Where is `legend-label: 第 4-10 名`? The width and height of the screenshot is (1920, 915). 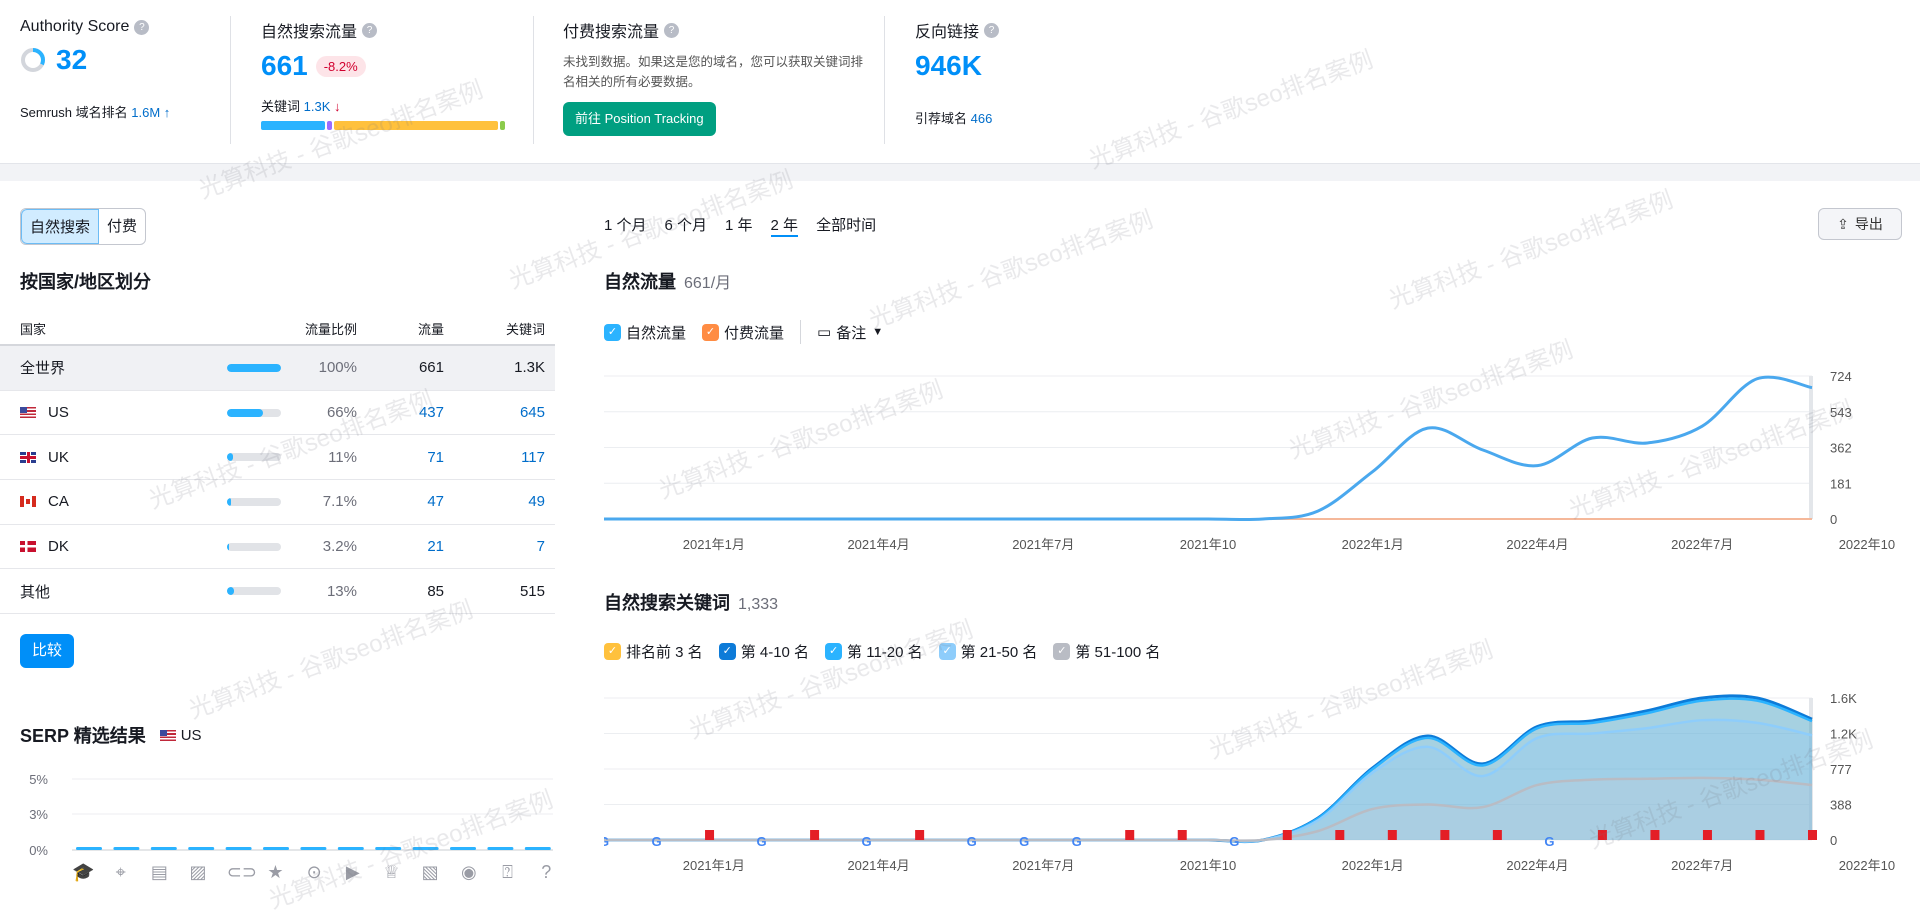
legend-label: 第 4-10 名 is located at coordinates (775, 652).